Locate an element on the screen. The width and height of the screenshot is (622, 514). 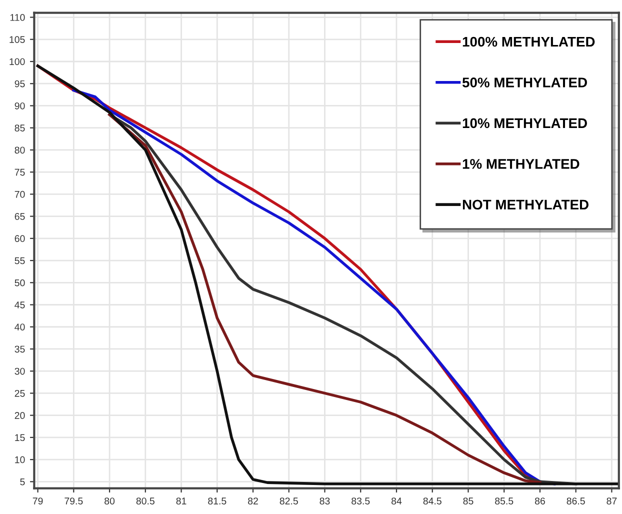
x-tick-label: 79 is located at coordinates (37, 501).